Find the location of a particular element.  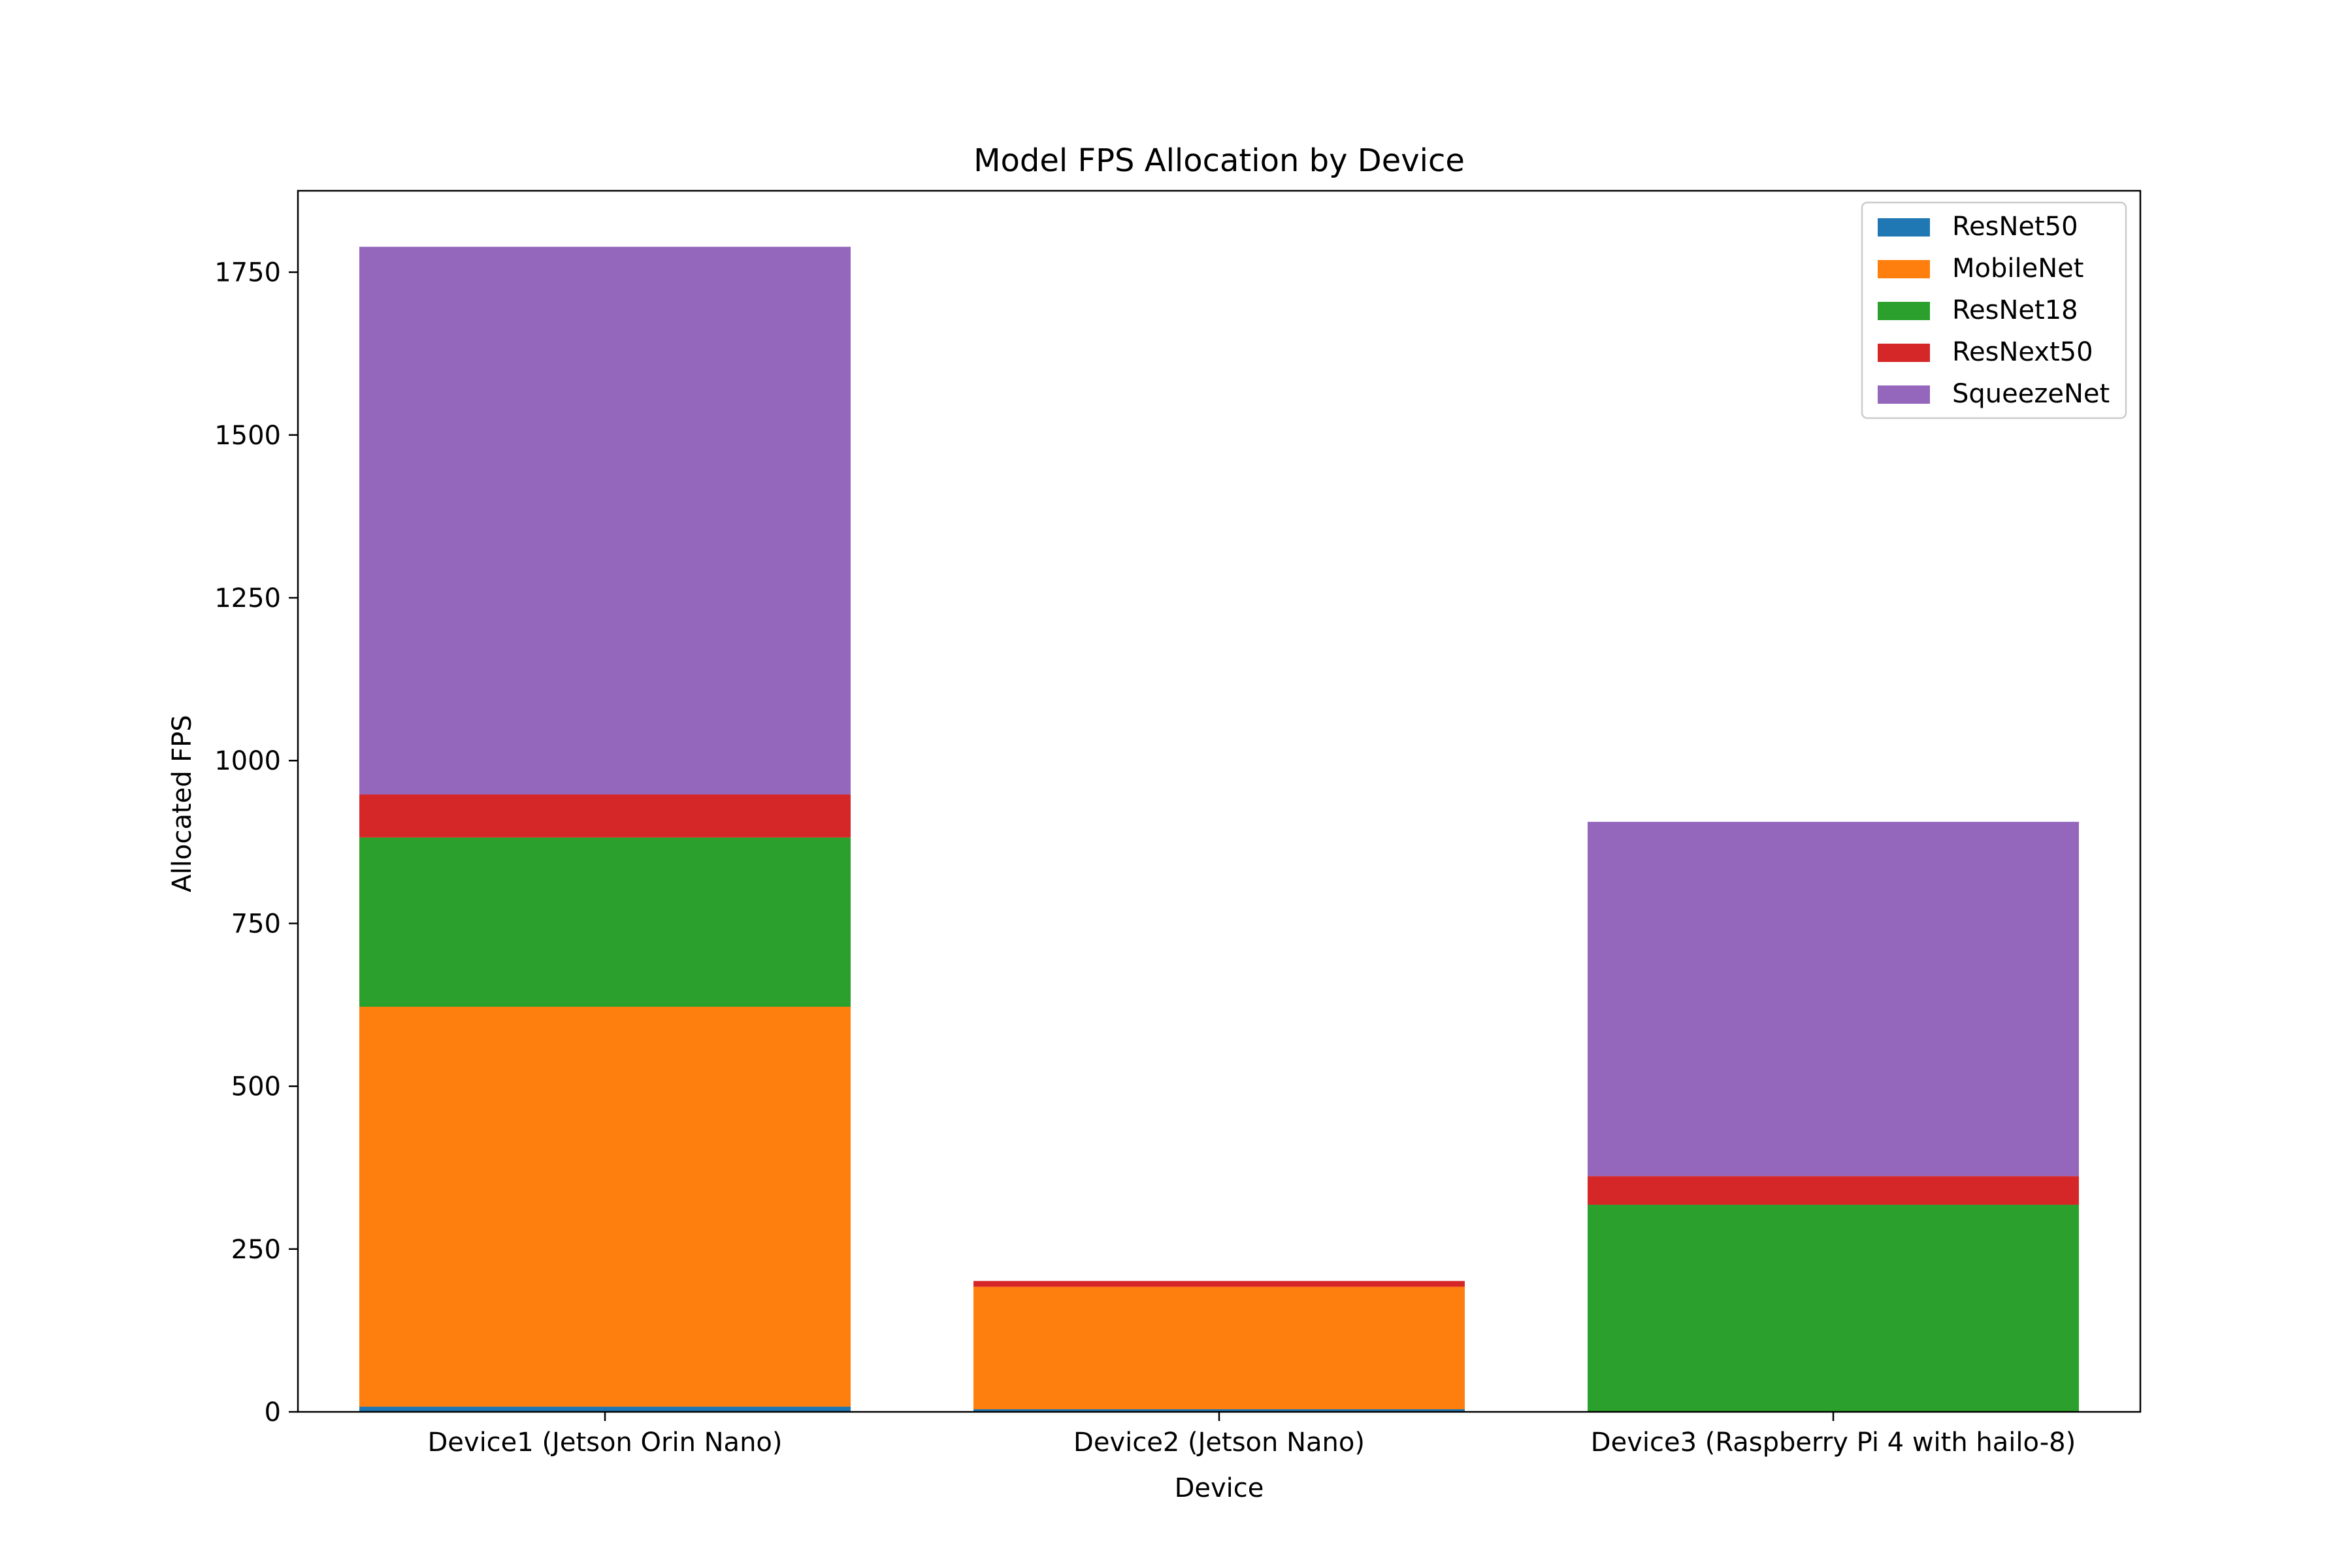

legend-label-mobilenet: MobileNet is located at coordinates (2017, 268).